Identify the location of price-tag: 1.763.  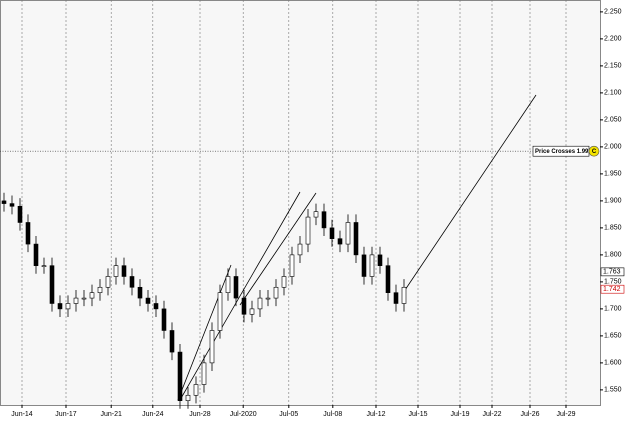
(612, 272).